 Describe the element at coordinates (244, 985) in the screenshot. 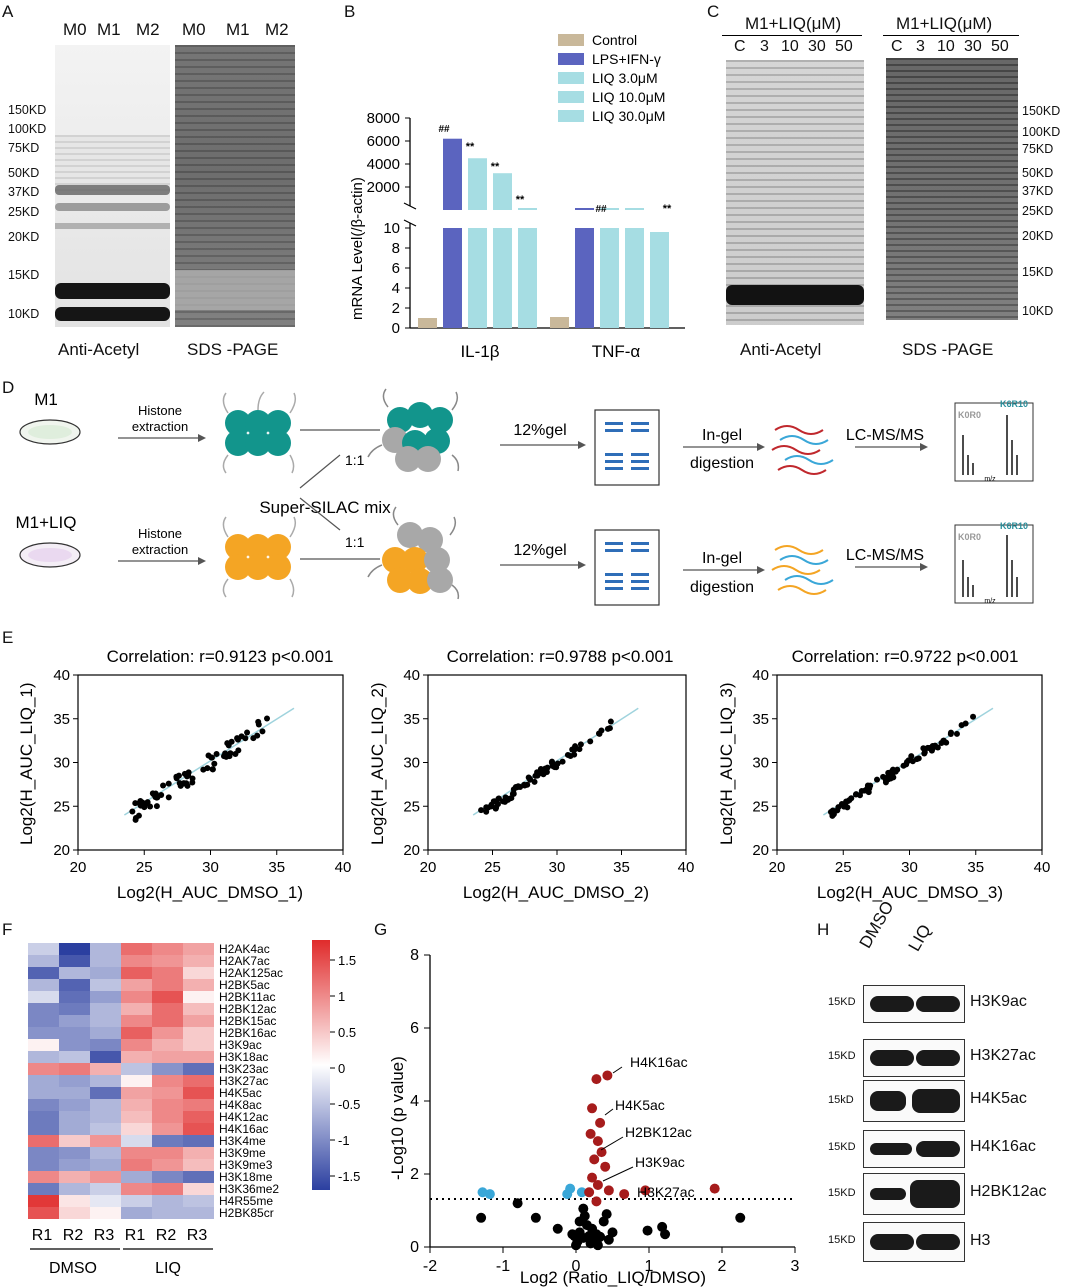

I see `row-label: H2BK5ac` at that location.